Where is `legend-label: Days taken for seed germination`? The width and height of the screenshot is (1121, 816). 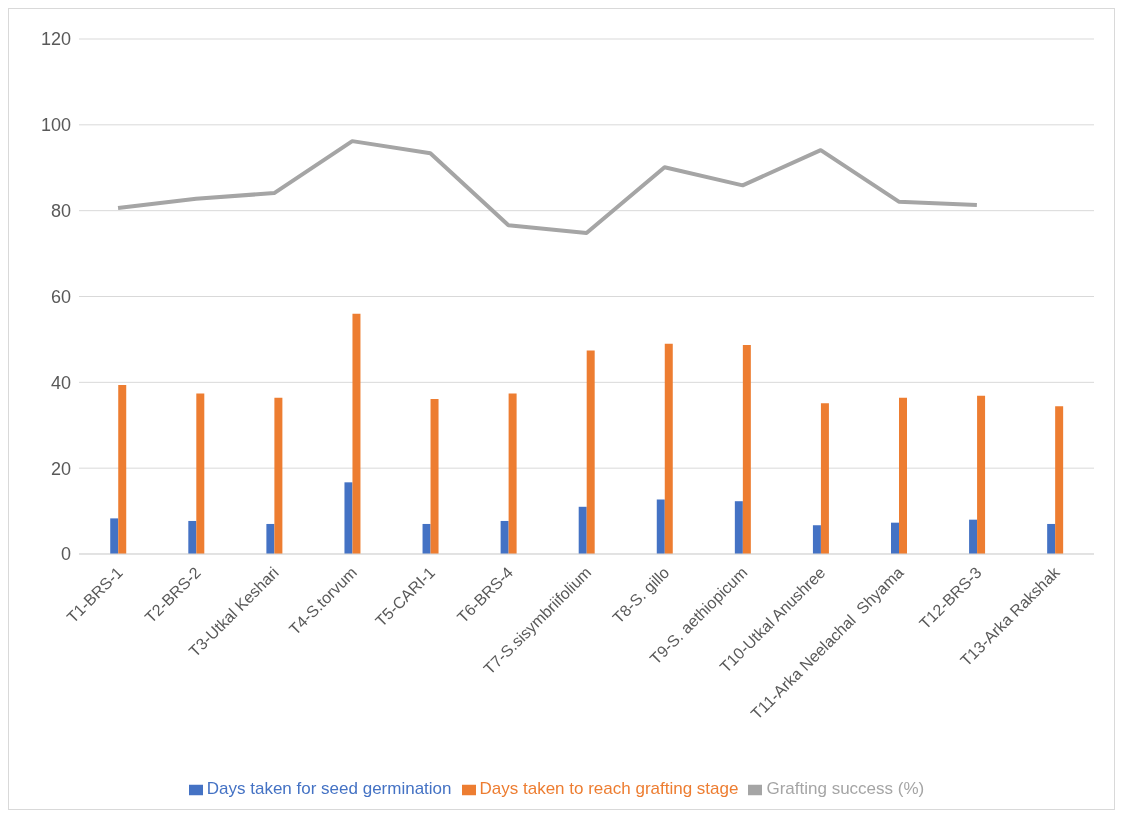 legend-label: Days taken for seed germination is located at coordinates (329, 788).